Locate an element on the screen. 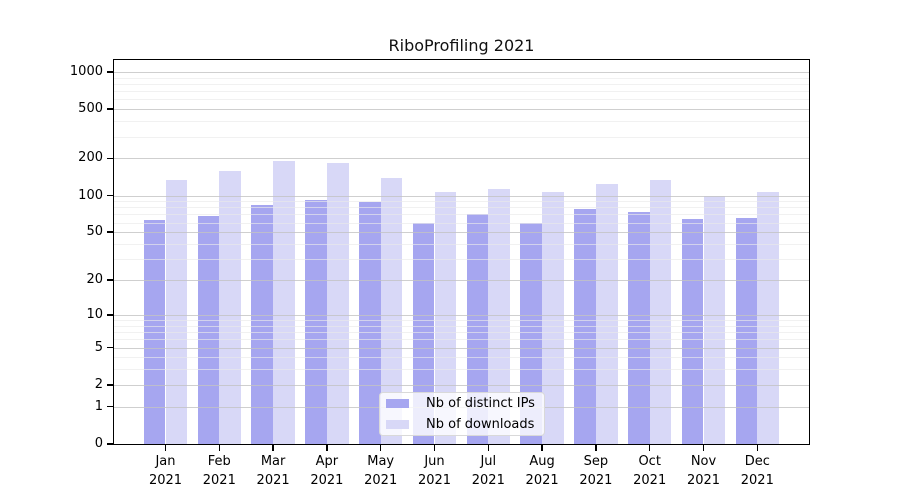  x-tick-label: Aug 2021 is located at coordinates (542, 471).